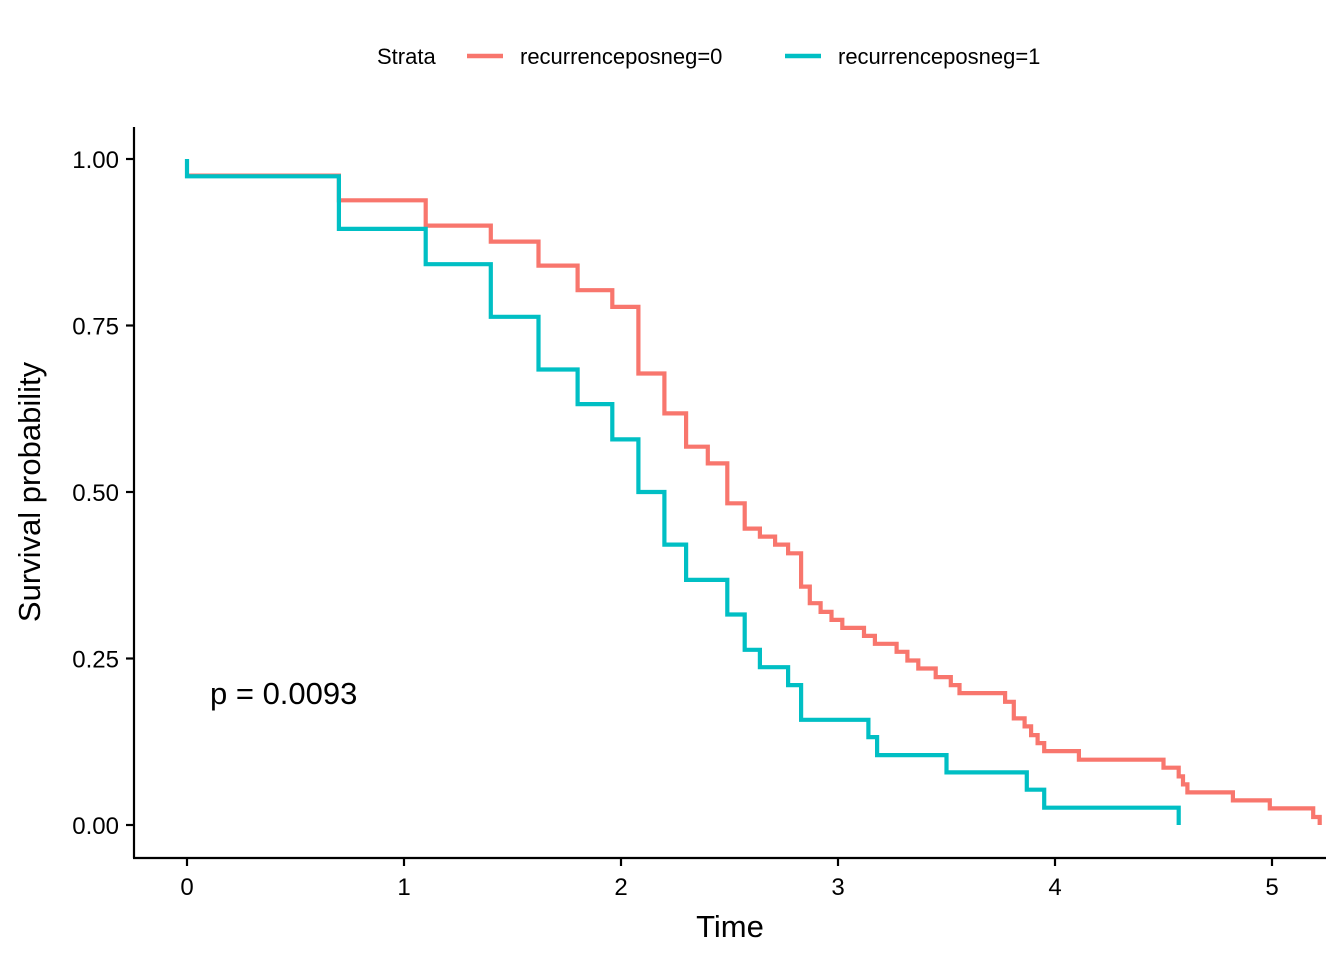 The height and width of the screenshot is (960, 1344). I want to click on x-tick-label: 5, so click(1271, 887).